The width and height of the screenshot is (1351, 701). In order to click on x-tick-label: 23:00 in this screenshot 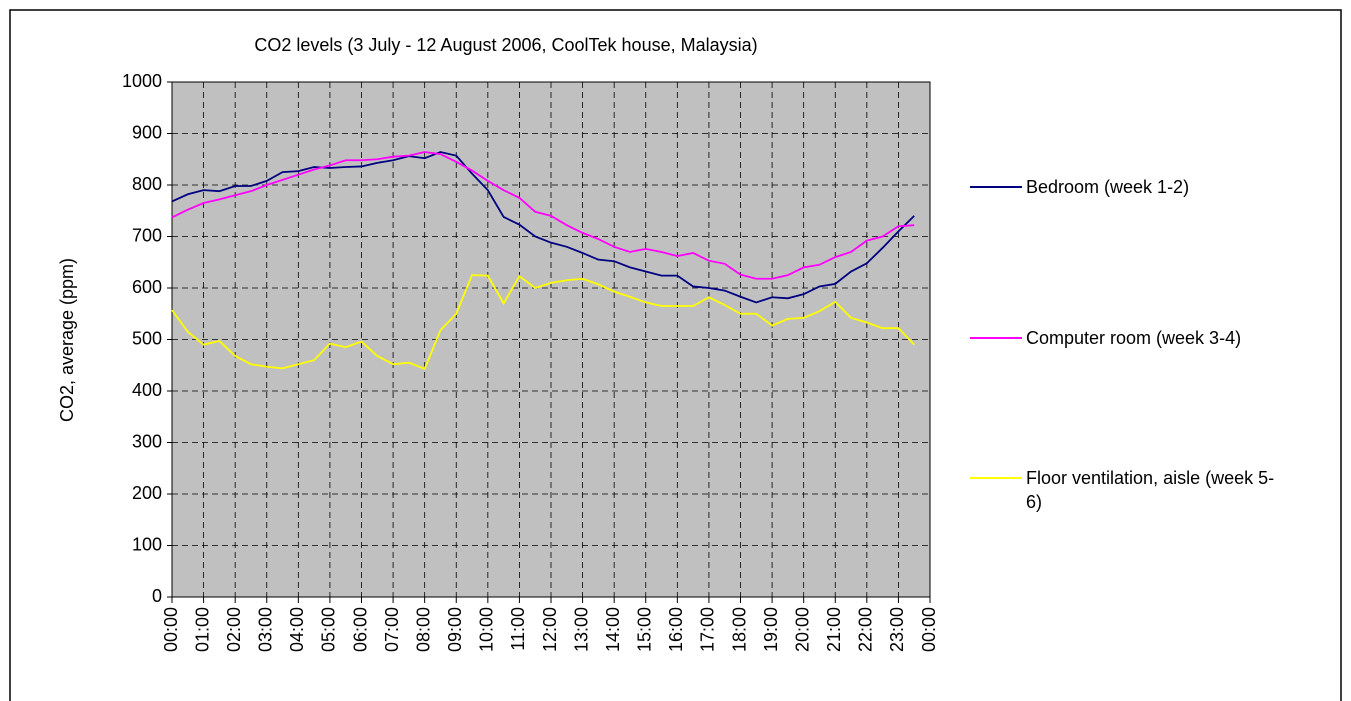, I will do `click(897, 629)`.